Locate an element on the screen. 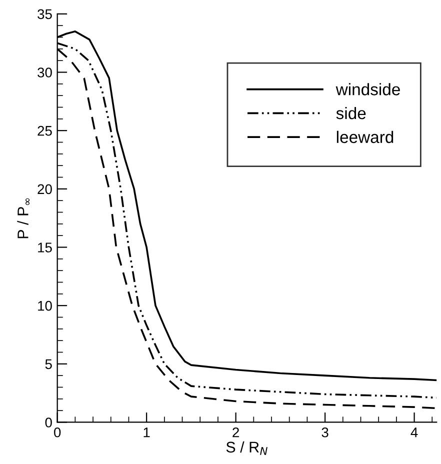  y-tick-label: 0 is located at coordinates (48, 423).